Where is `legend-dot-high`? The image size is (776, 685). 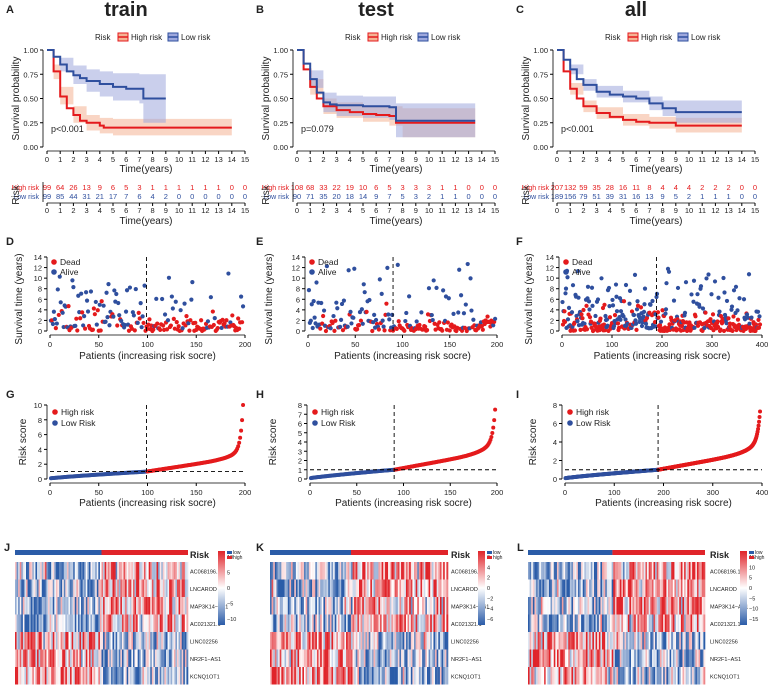 legend-dot-high is located at coordinates (570, 412).